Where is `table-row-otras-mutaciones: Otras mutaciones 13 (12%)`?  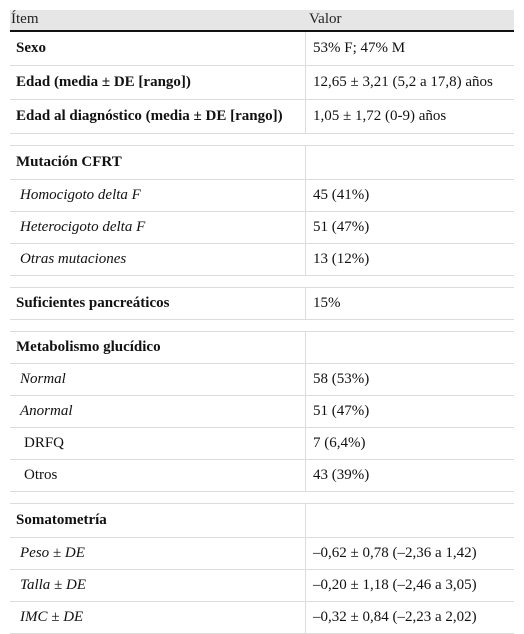
table-row-otras-mutaciones: Otras mutaciones 13 (12%) is located at coordinates (262, 260).